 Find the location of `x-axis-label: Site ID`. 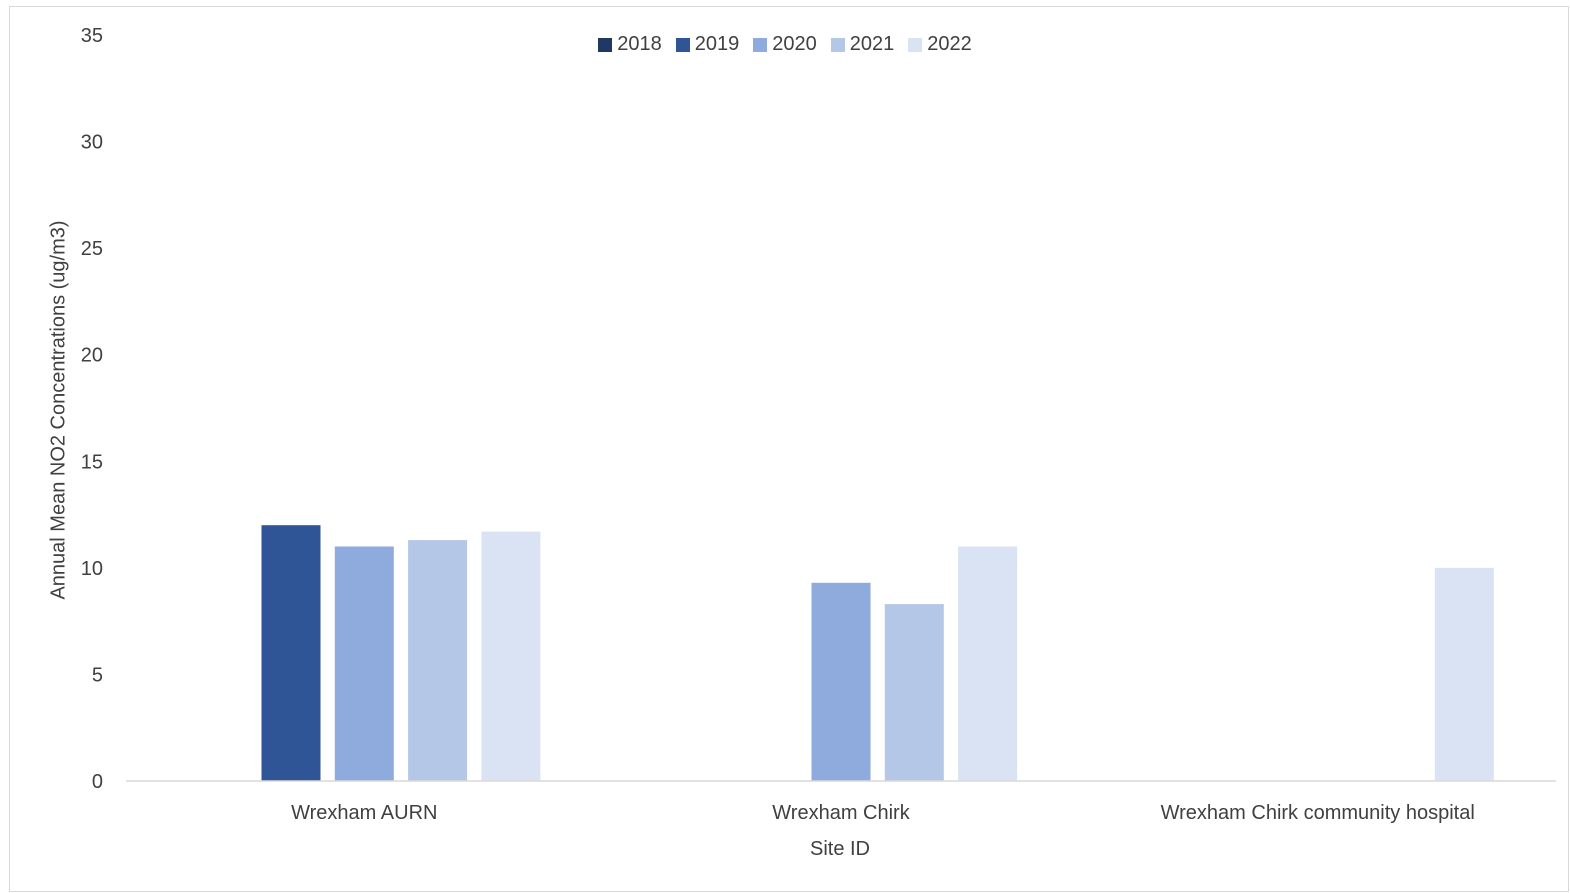

x-axis-label: Site ID is located at coordinates (840, 849).